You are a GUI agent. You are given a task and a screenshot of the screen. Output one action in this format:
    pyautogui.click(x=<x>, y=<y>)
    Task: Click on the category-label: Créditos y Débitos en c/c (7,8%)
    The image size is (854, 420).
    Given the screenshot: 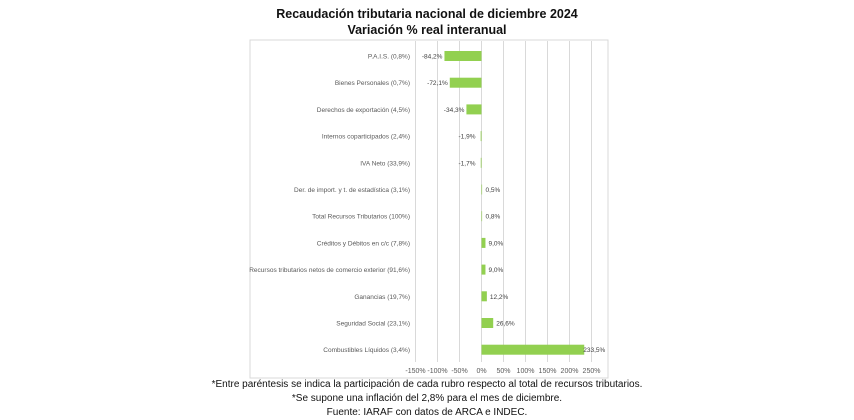 What is the action you would take?
    pyautogui.click(x=363, y=243)
    